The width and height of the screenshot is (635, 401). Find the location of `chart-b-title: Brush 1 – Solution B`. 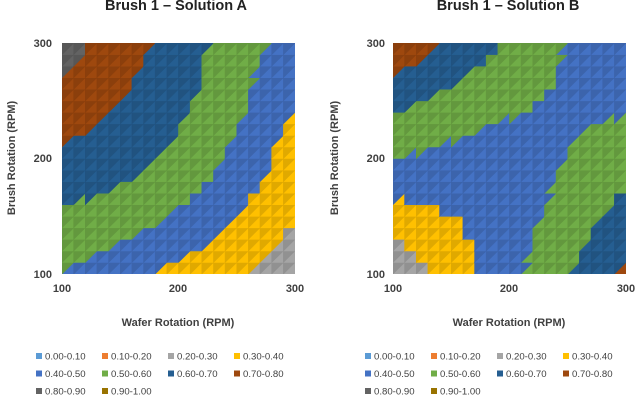

chart-b-title: Brush 1 – Solution B is located at coordinates (508, 7).